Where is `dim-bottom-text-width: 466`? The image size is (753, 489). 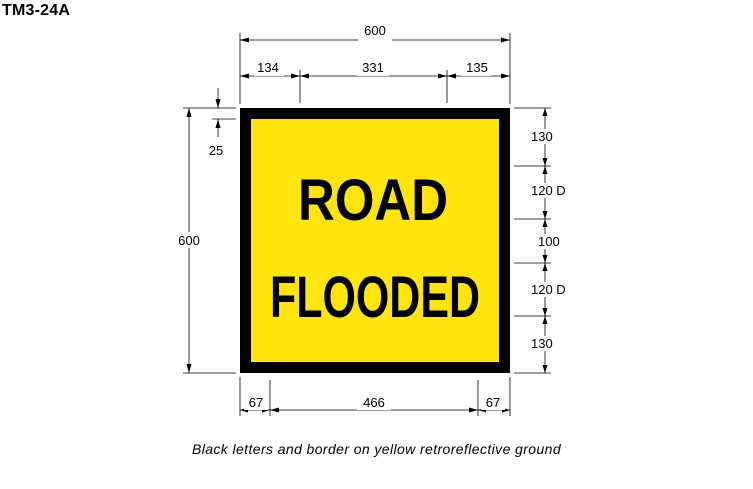
dim-bottom-text-width: 466 is located at coordinates (374, 402).